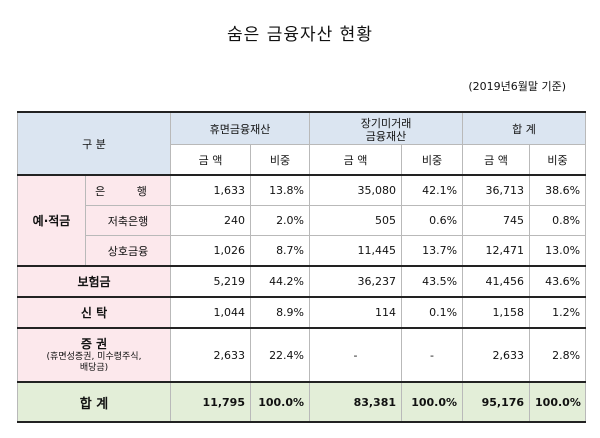 This screenshot has height=438, width=600. Describe the element at coordinates (94, 312) in the screenshot. I see `row-label-trust: 신 탁` at that location.